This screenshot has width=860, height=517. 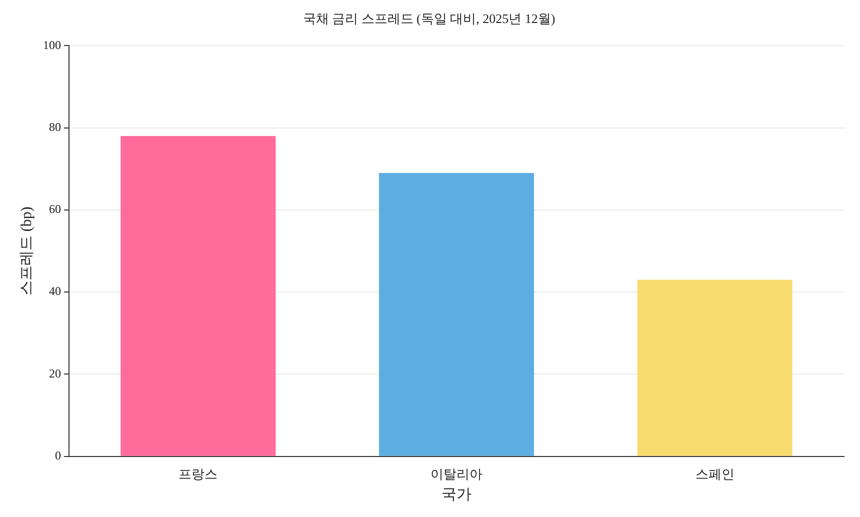 I want to click on y-tick-label: 80, so click(x=55, y=127).